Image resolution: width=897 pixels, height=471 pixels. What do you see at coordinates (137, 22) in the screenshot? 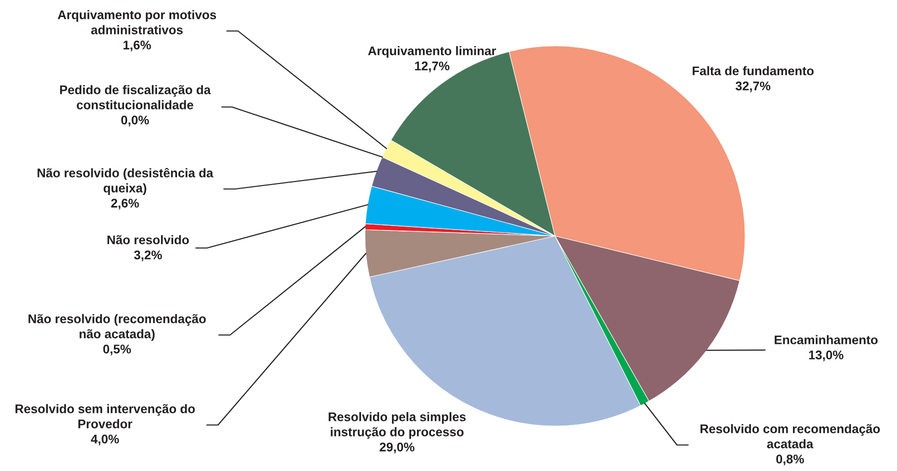
I see `slice-label: Arquivamento por motivos administrativos` at bounding box center [137, 22].